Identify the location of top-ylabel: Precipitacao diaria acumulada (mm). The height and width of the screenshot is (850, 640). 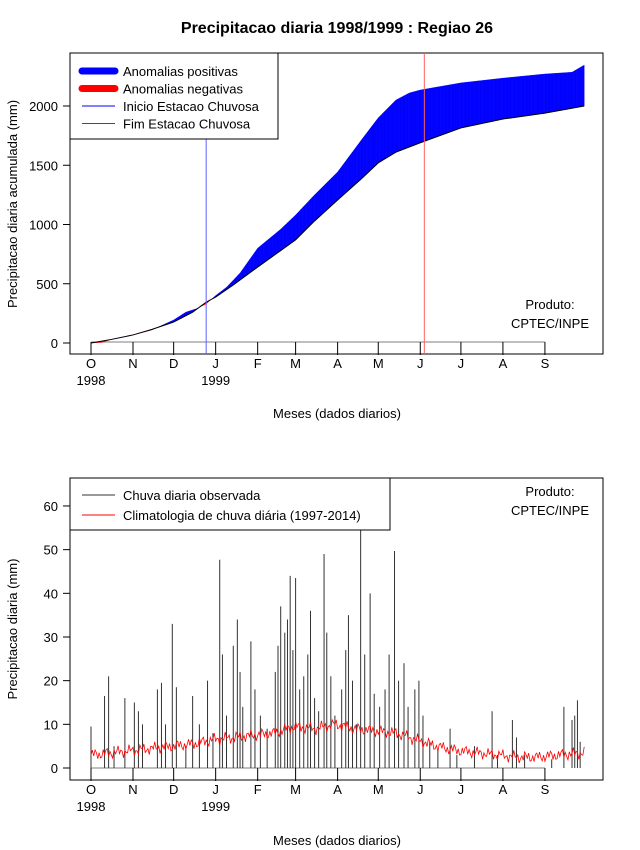
(12, 204).